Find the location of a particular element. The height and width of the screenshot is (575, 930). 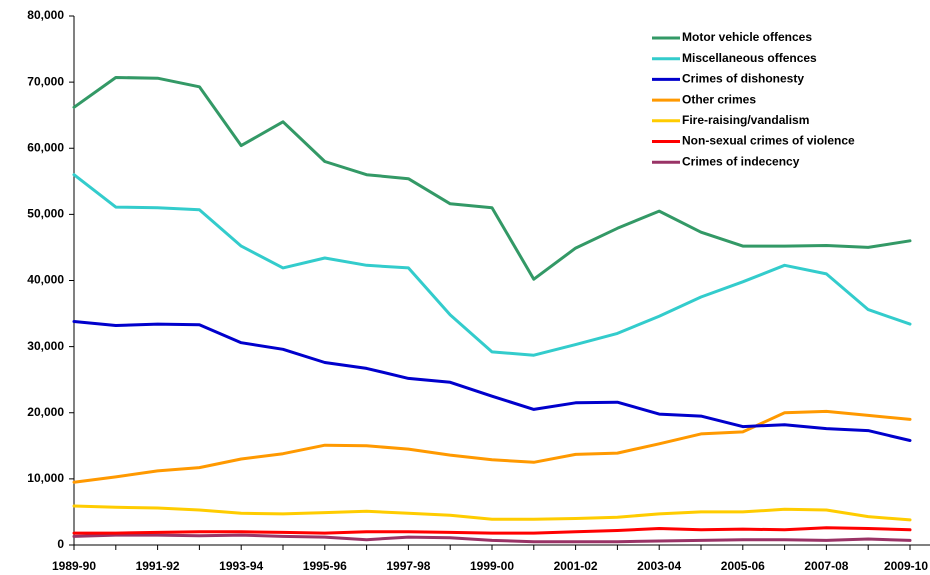

y-tick-label: 10,000 is located at coordinates (45, 478).